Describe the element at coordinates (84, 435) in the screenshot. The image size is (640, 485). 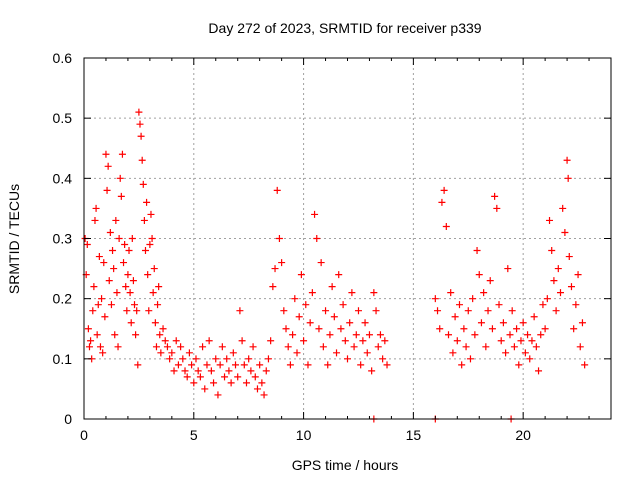
I see `x-tick-label: 0` at that location.